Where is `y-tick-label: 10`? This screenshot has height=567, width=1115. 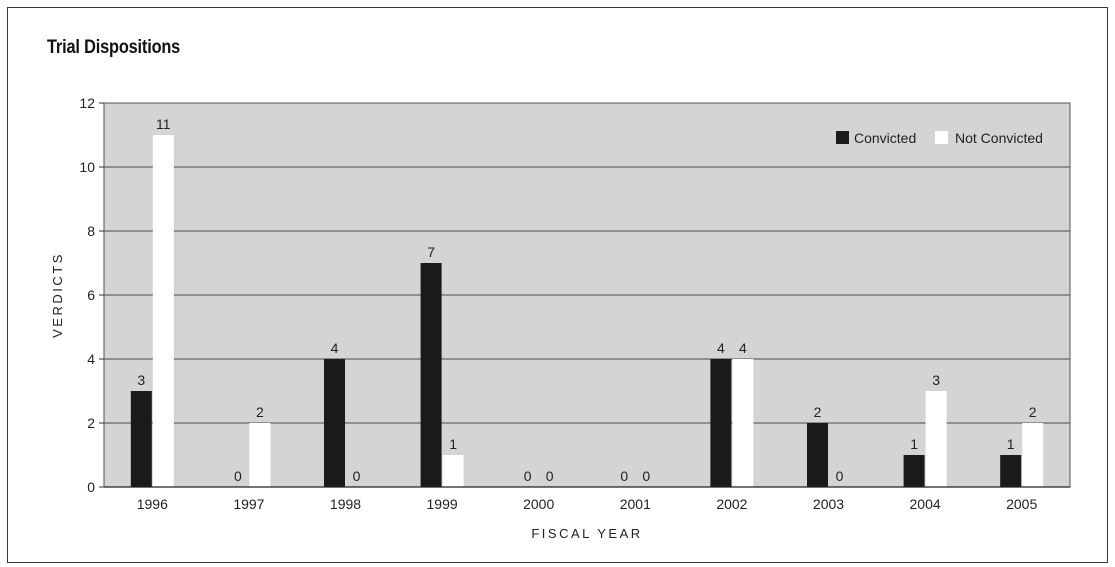 y-tick-label: 10 is located at coordinates (87, 167).